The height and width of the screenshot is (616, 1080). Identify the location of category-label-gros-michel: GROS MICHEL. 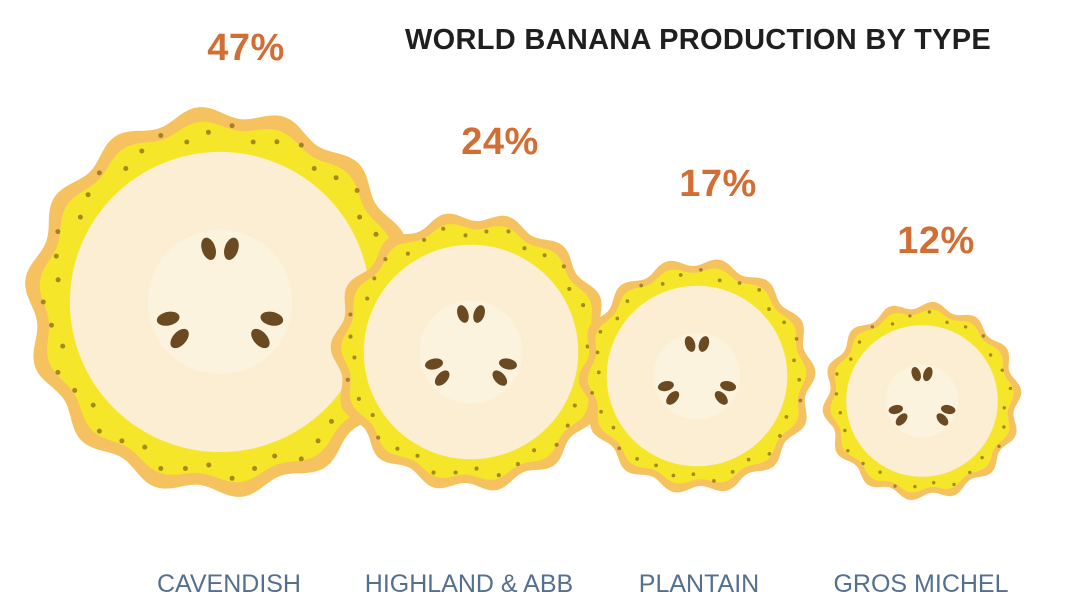
(920, 584).